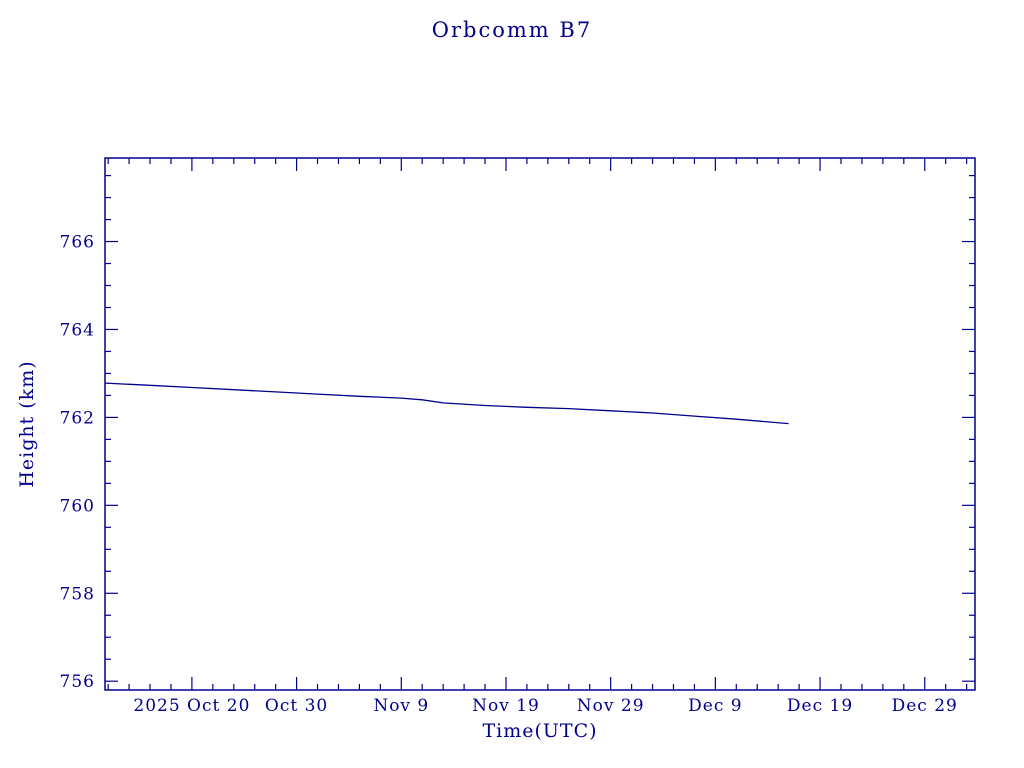 Image resolution: width=1024 pixels, height=768 pixels. What do you see at coordinates (401, 706) in the screenshot?
I see `x-tick-label: Nov 9` at bounding box center [401, 706].